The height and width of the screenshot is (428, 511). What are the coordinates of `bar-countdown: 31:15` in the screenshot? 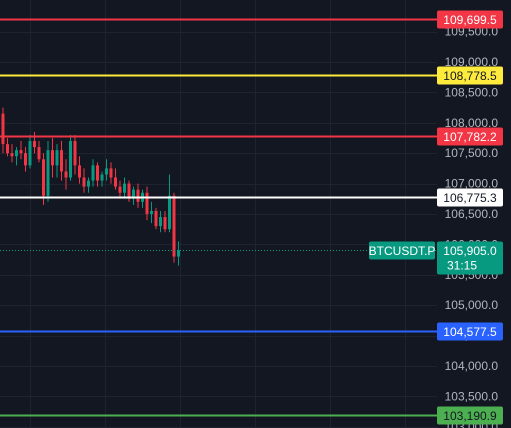 It's located at (462, 266).